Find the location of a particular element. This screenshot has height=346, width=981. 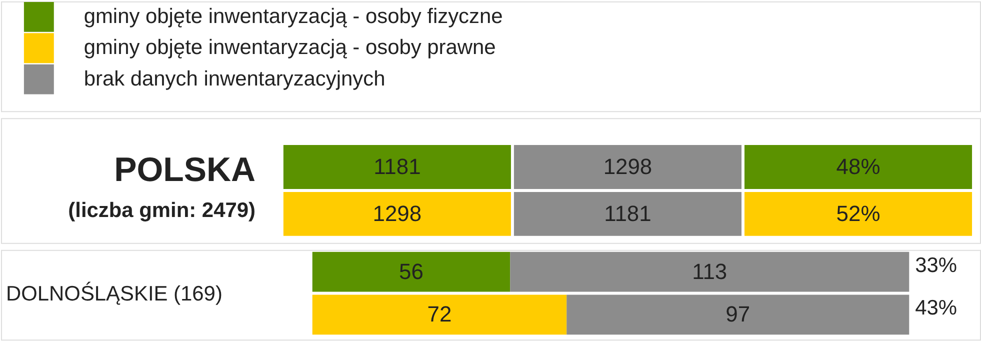

text: (liczba gmin: 2479) is located at coordinates (162, 210).